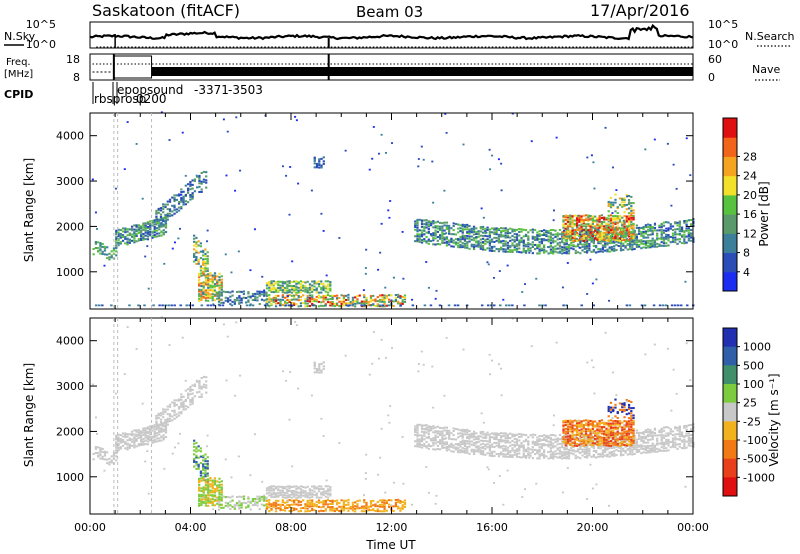 This screenshot has height=554, width=800. Describe the element at coordinates (572, 435) in the screenshot. I see `velocity-cell-2098` at that location.